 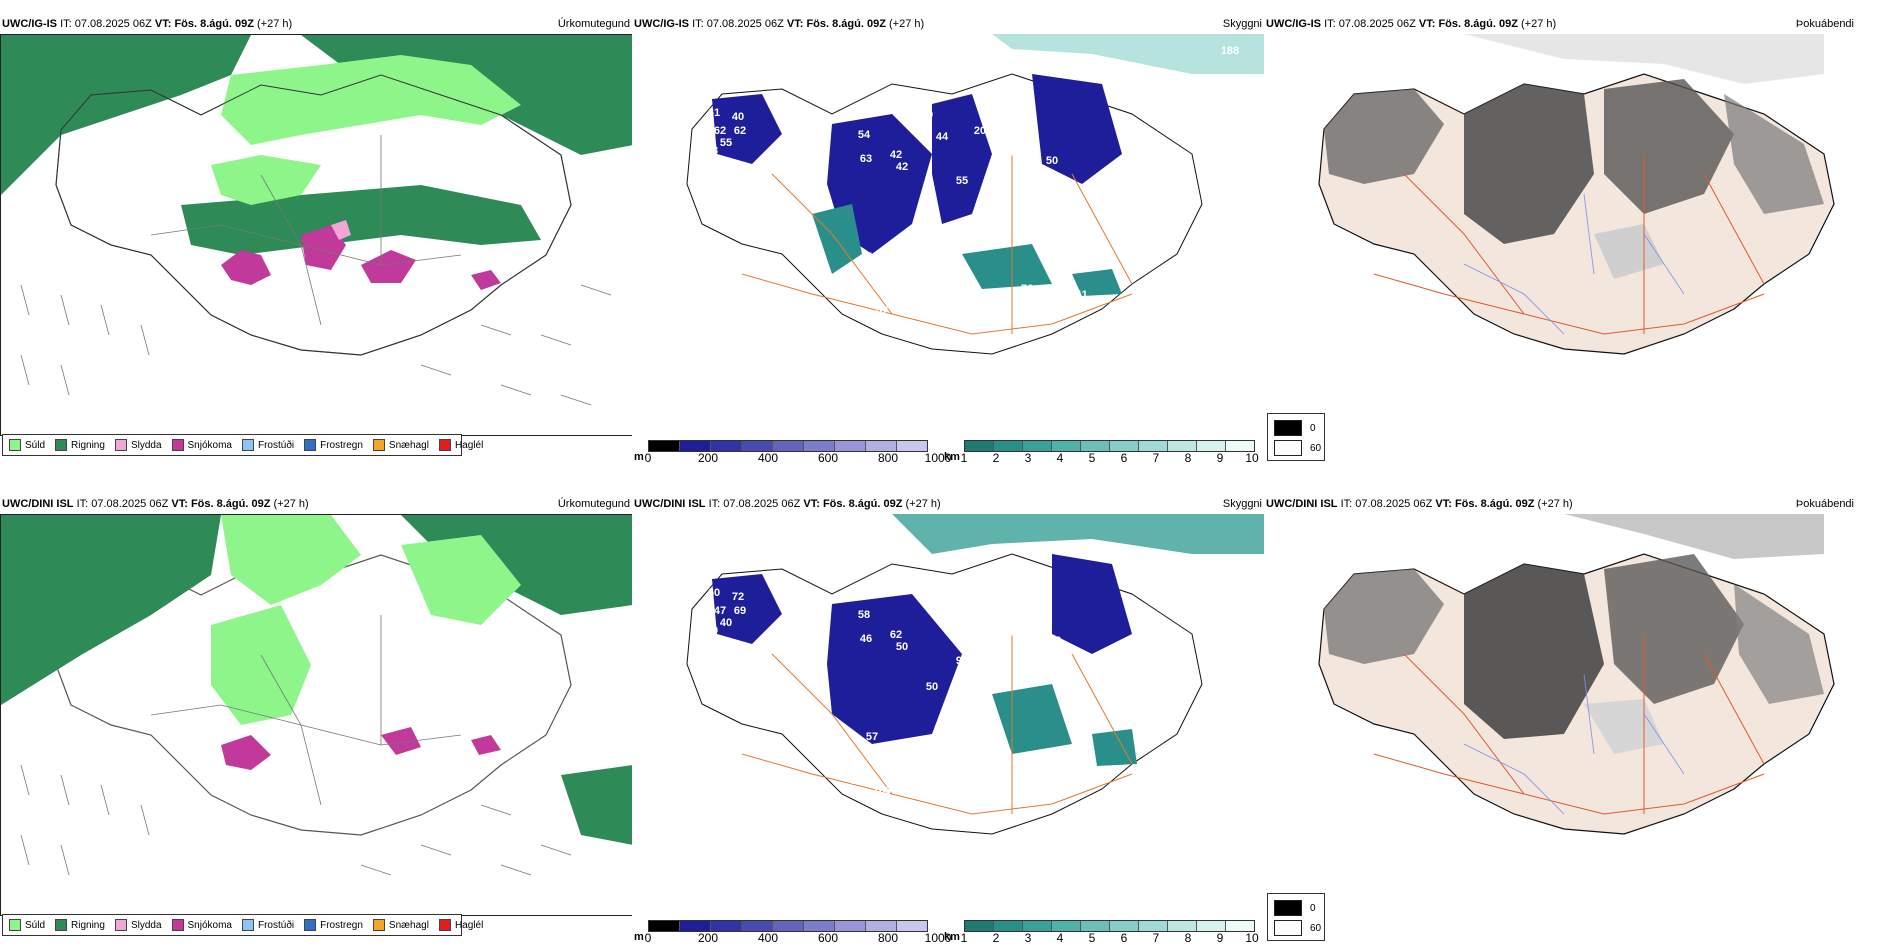 What do you see at coordinates (942, 617) in the screenshot?
I see `visibility-value-label: 109` at bounding box center [942, 617].